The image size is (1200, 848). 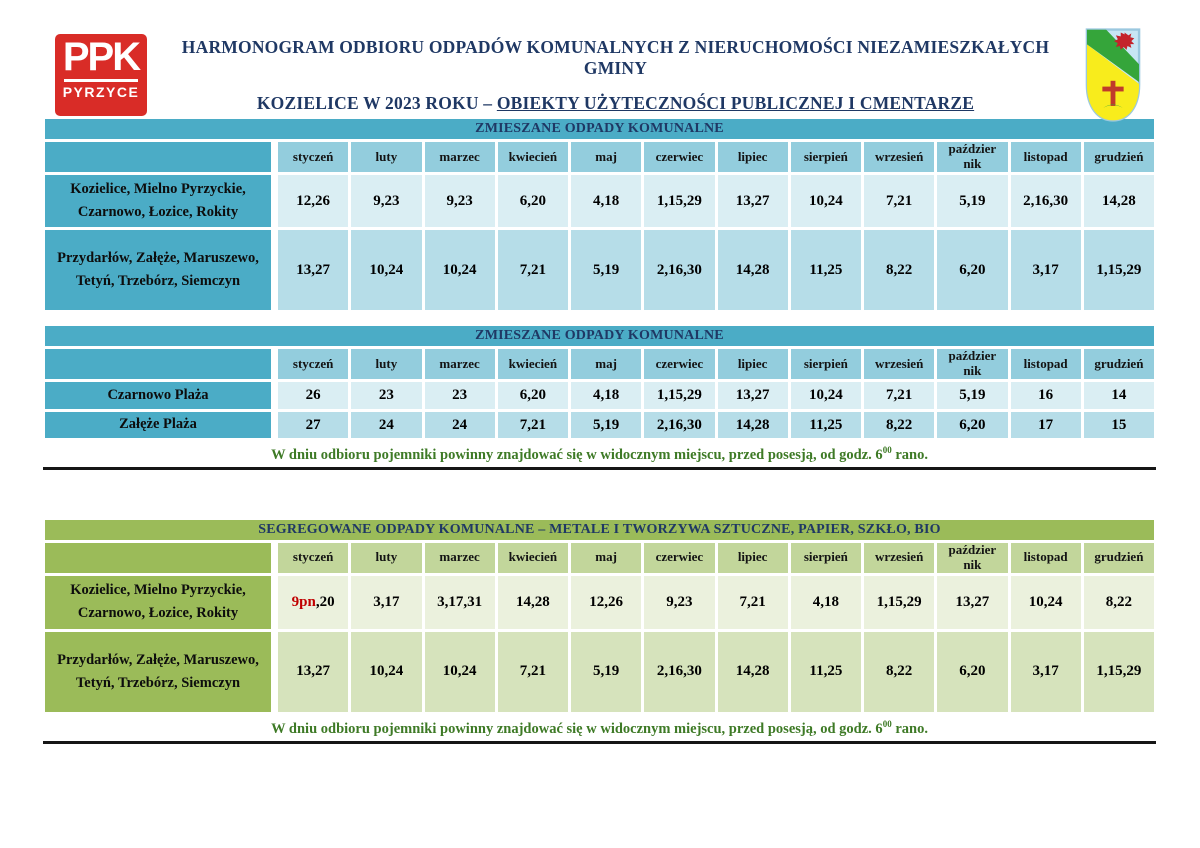 What do you see at coordinates (972, 557) in the screenshot?
I see `month-header-cell: paździer nik` at bounding box center [972, 557].